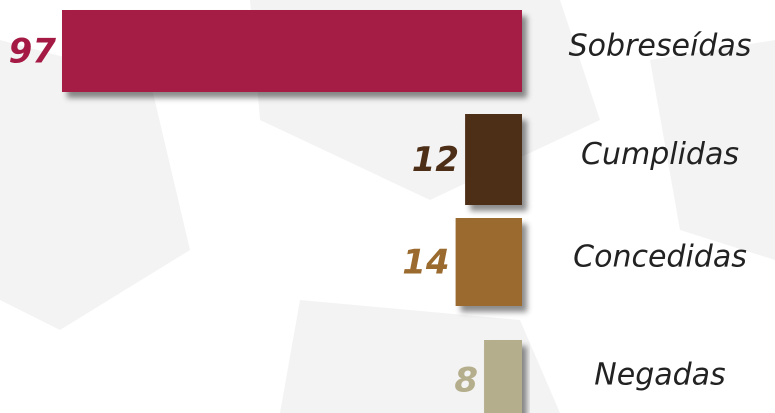  I want to click on category-label: Concedidas, so click(660, 257).